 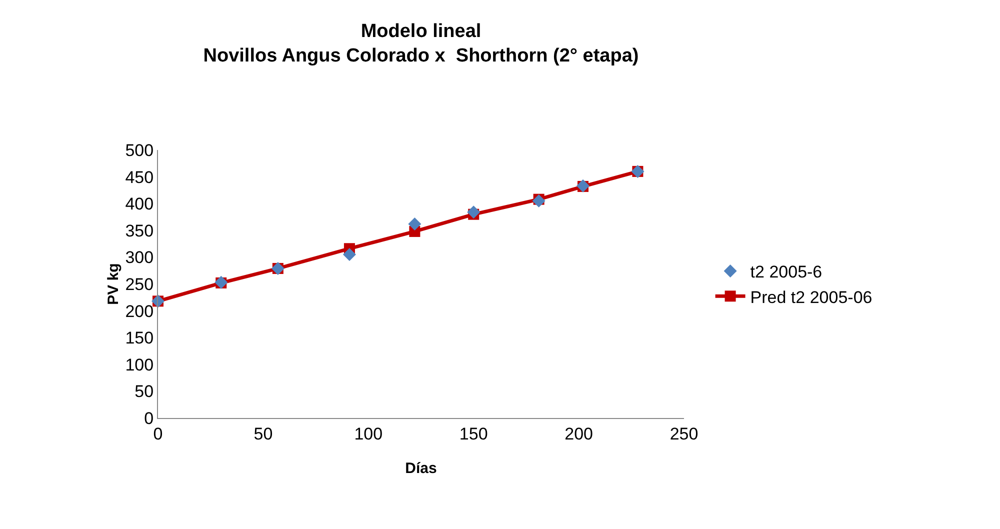 I want to click on y-tick-label: 450, so click(x=139, y=177).